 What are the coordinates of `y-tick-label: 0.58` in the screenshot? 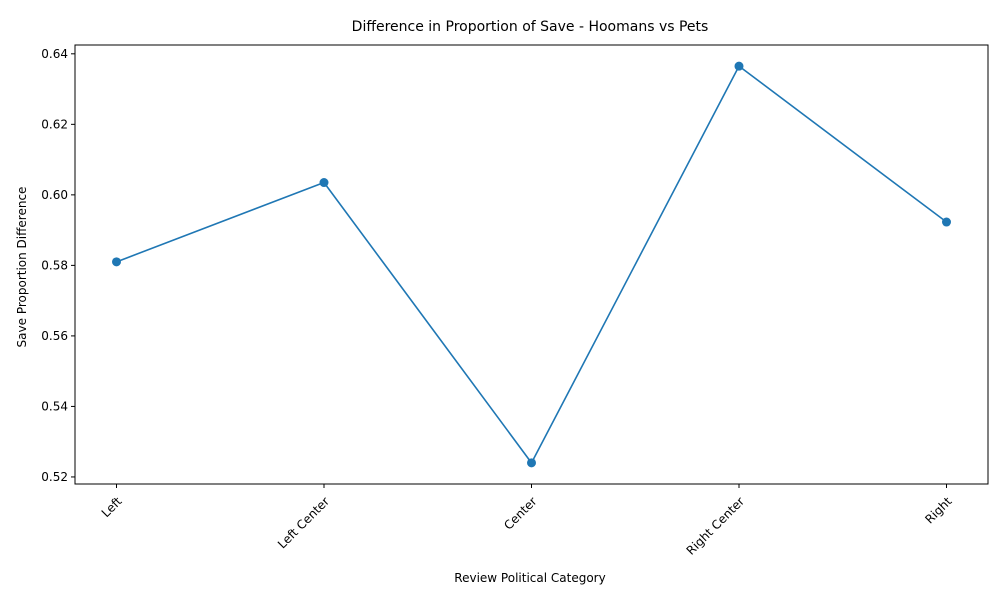 It's located at (54, 265).